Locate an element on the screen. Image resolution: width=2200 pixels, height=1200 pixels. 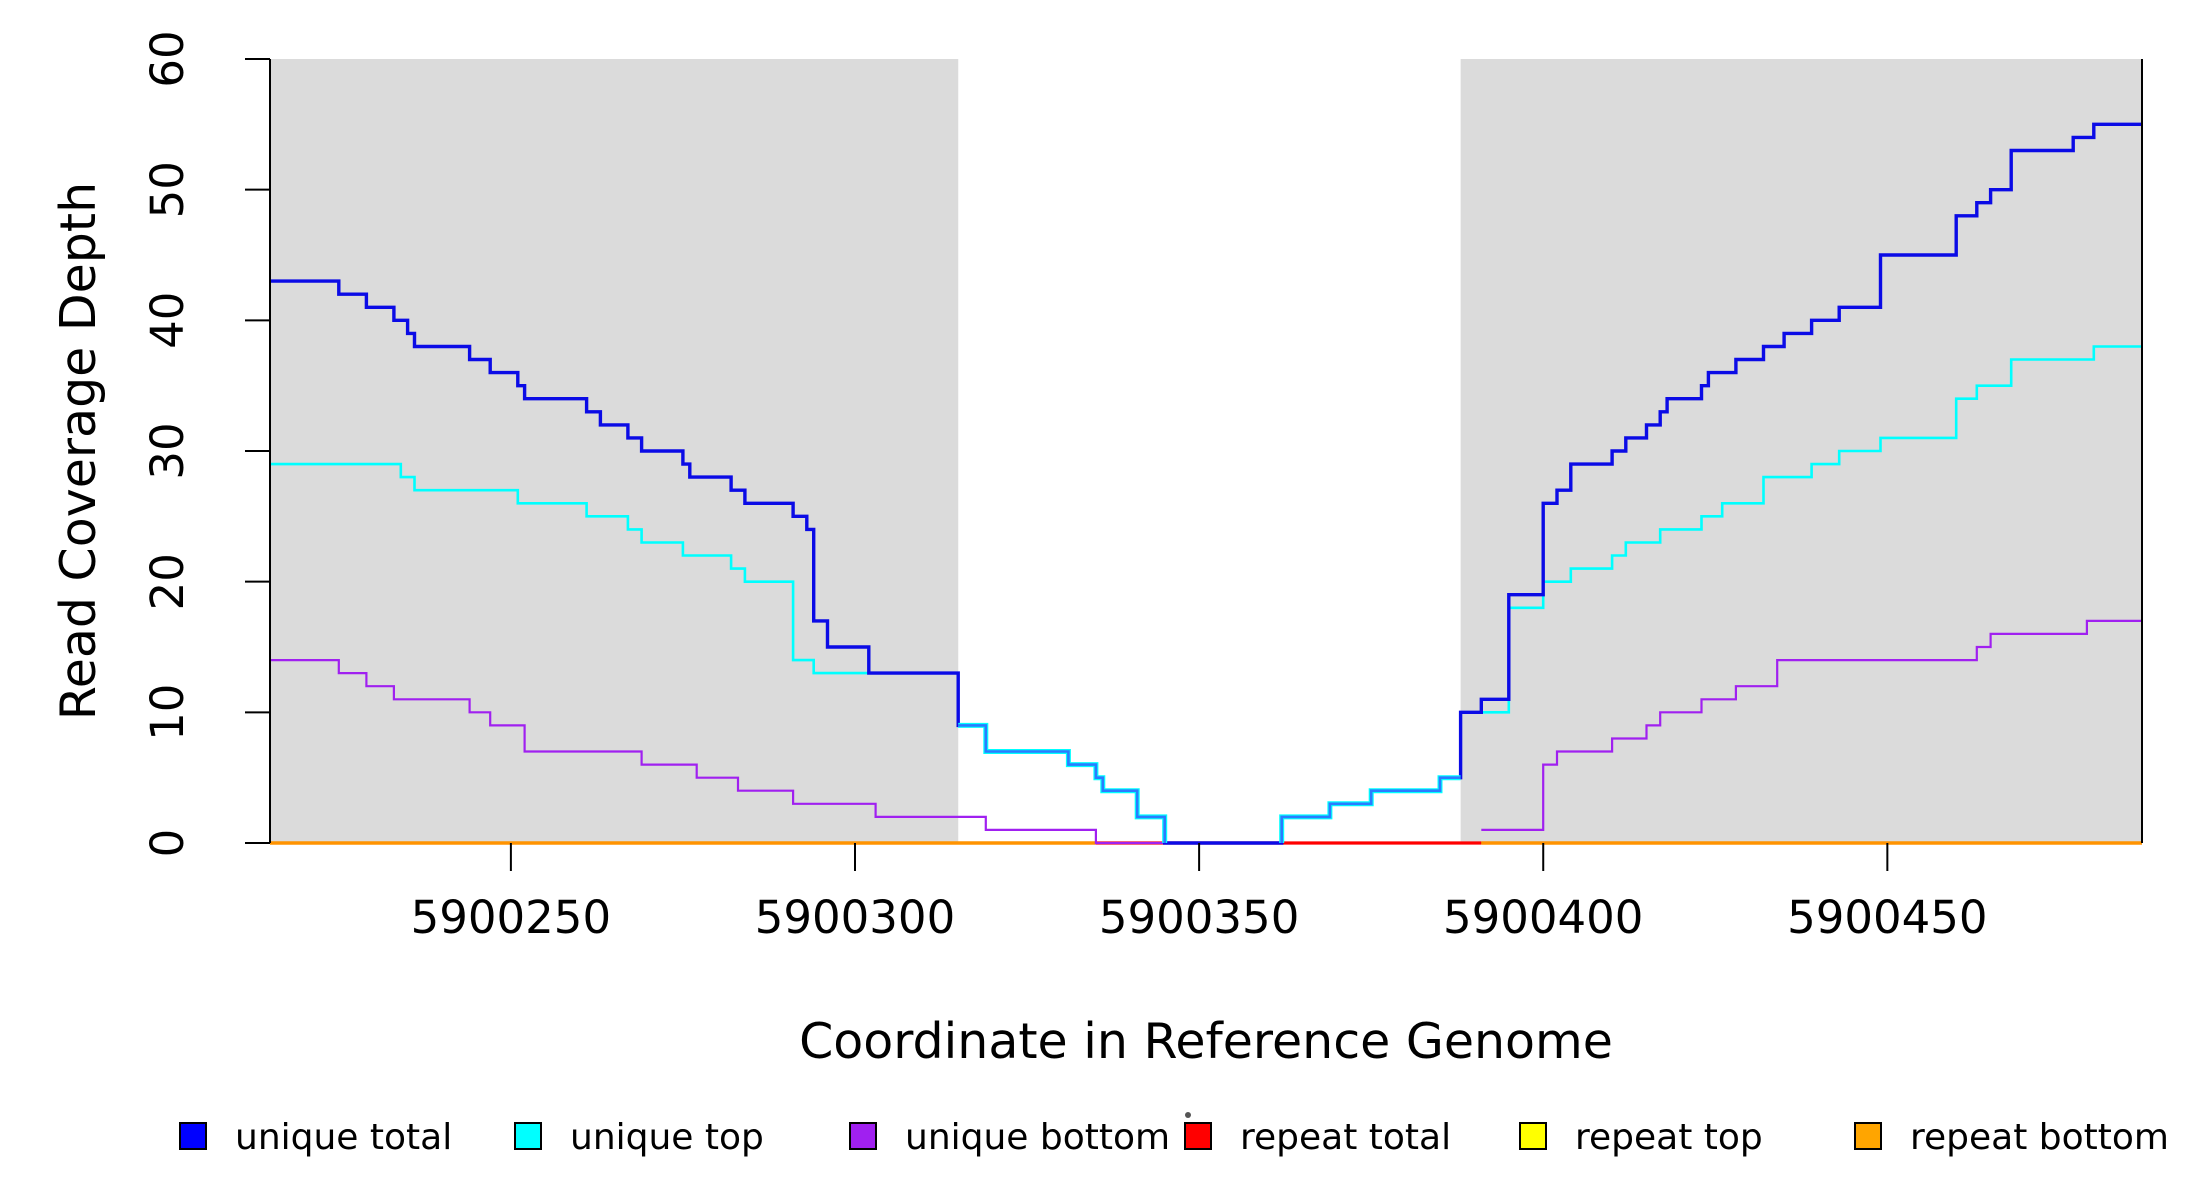
gap-overlap-core-right is located at coordinates (1370, 809).